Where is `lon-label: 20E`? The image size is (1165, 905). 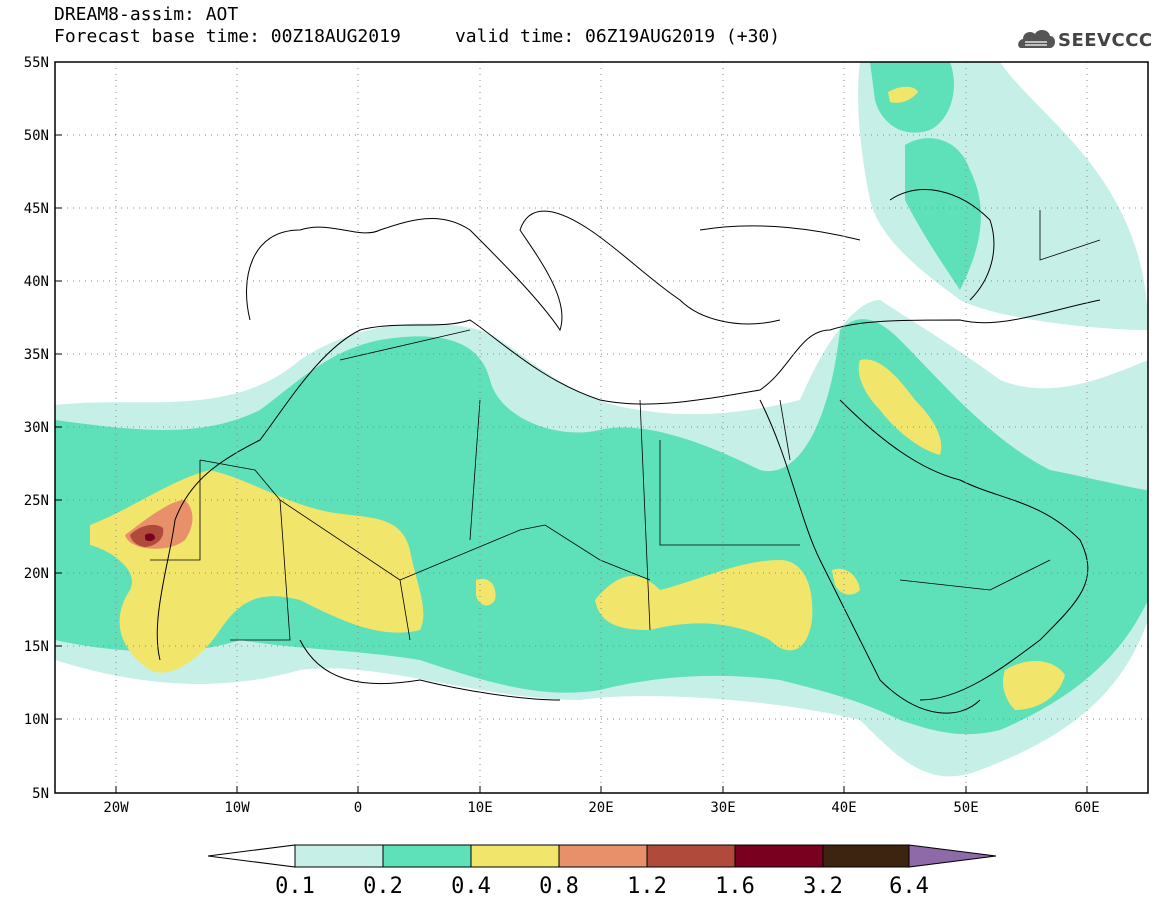
lon-label: 20E is located at coordinates (600, 808).